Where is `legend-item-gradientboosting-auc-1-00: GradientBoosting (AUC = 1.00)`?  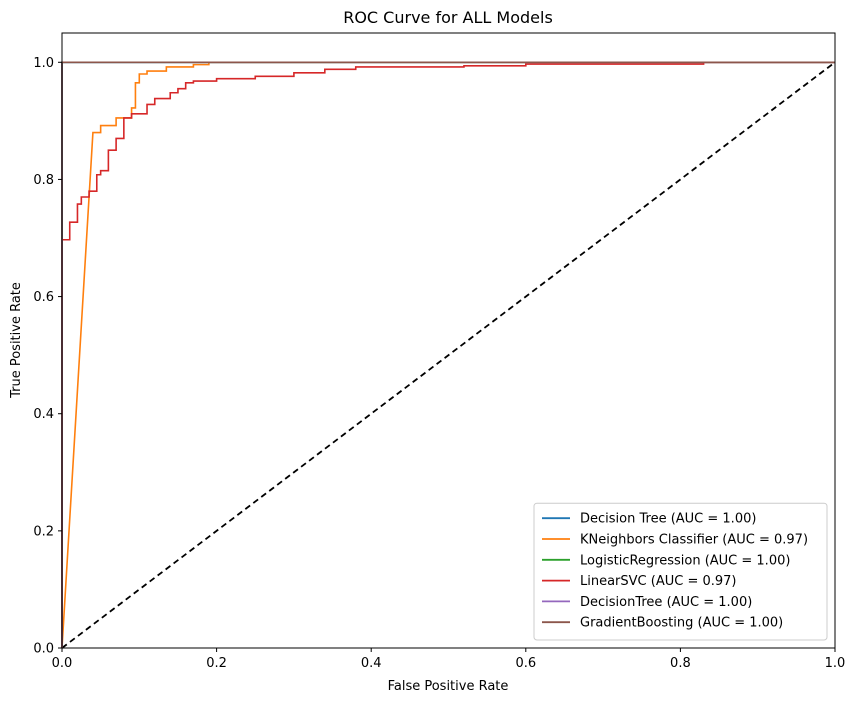
legend-item-gradientboosting-auc-1-00: GradientBoosting (AUC = 1.00) is located at coordinates (662, 623).